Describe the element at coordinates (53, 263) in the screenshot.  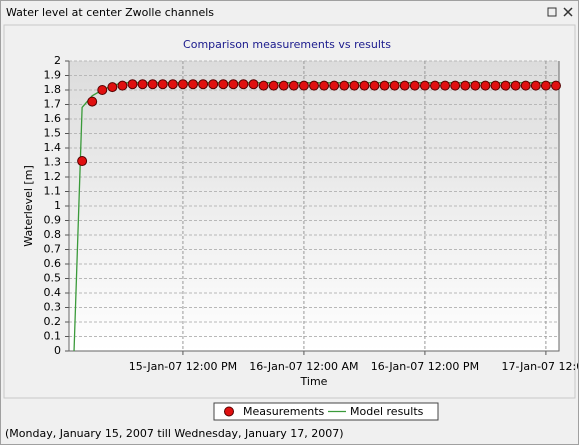
I see `y-tick-label: 0.6` at that location.